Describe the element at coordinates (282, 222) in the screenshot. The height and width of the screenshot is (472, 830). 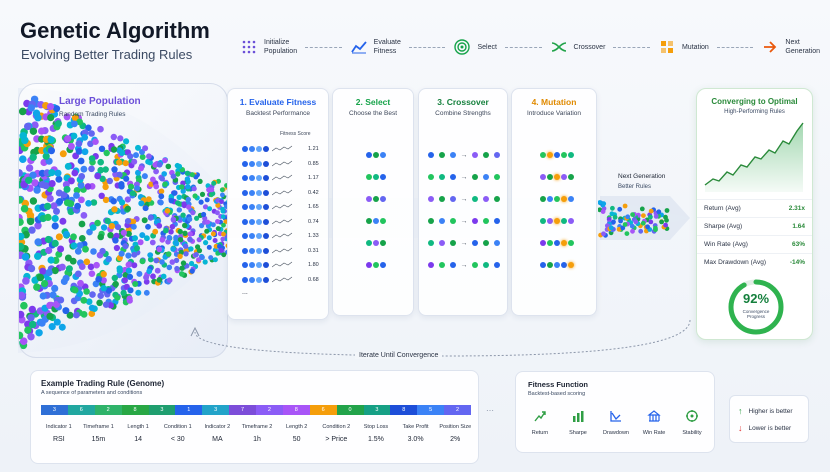
I see `fitness-row: 0.74` at that location.